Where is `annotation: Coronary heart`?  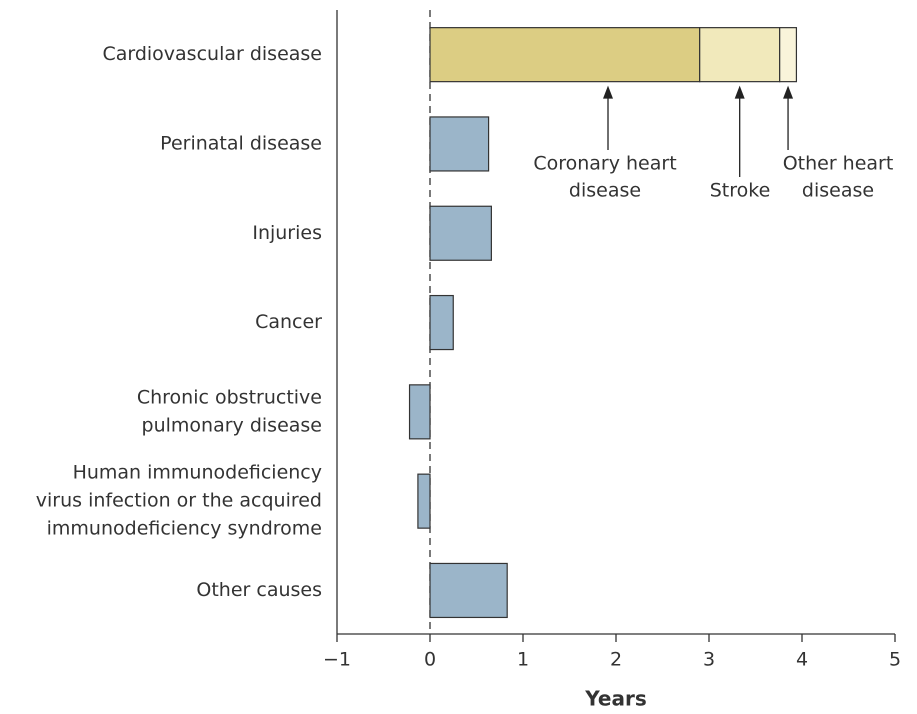
annotation: Coronary heart is located at coordinates (604, 164).